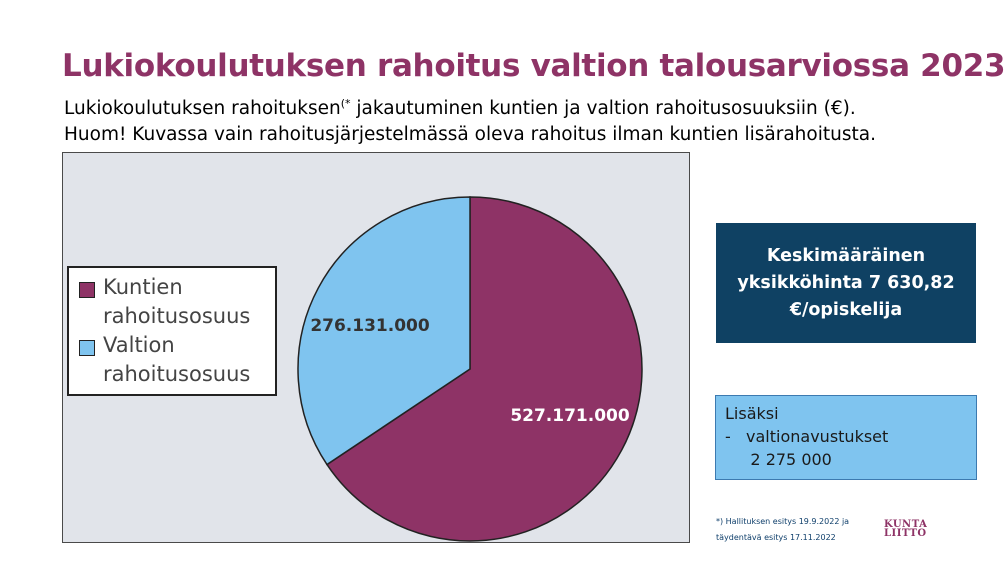 This screenshot has width=1004, height=565. I want to click on extra-funding-line-1: Lisäksi, so click(752, 413).